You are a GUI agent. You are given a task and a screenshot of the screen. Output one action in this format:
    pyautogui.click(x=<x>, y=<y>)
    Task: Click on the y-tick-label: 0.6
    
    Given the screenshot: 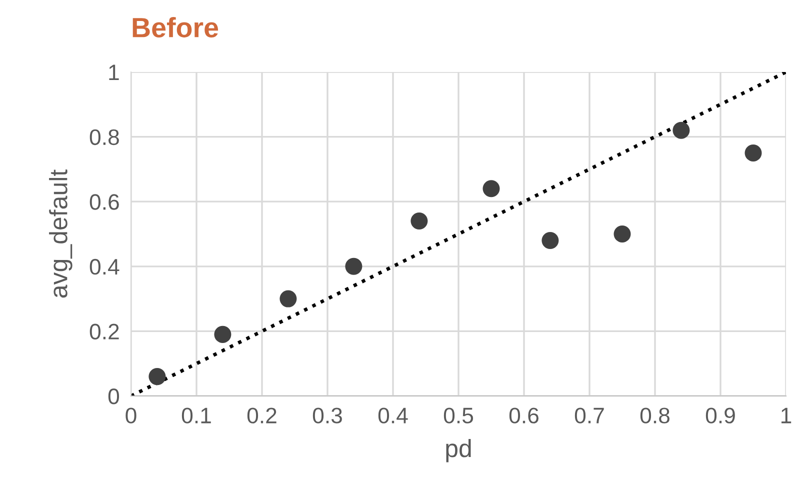 What is the action you would take?
    pyautogui.click(x=104, y=202)
    